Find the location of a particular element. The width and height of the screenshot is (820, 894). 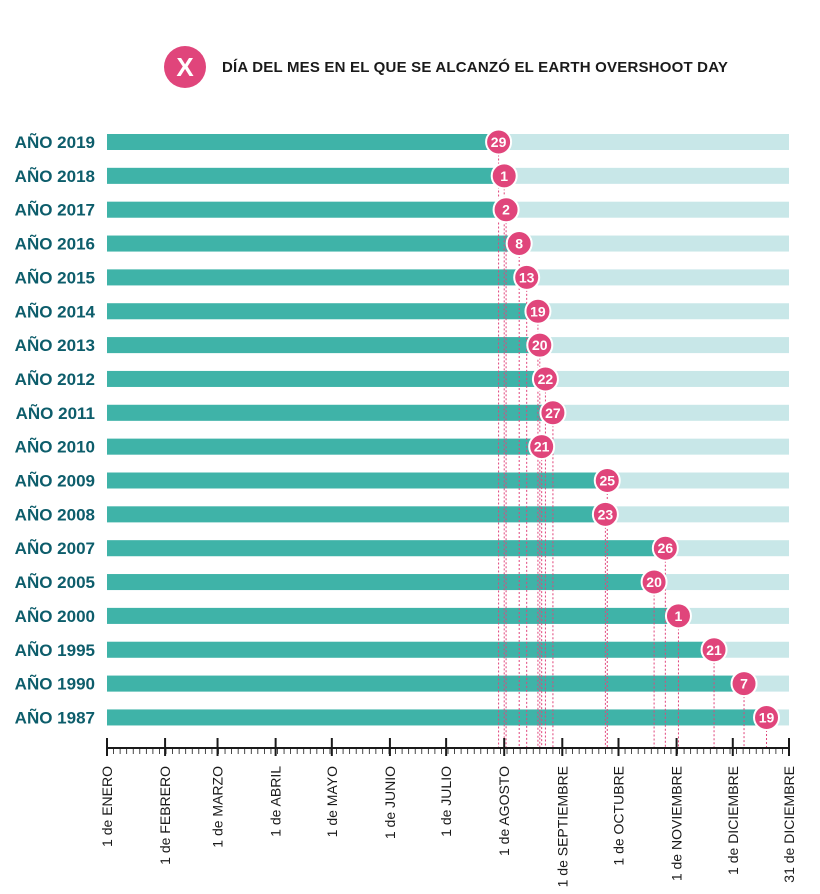

day-label: 26 is located at coordinates (666, 548).